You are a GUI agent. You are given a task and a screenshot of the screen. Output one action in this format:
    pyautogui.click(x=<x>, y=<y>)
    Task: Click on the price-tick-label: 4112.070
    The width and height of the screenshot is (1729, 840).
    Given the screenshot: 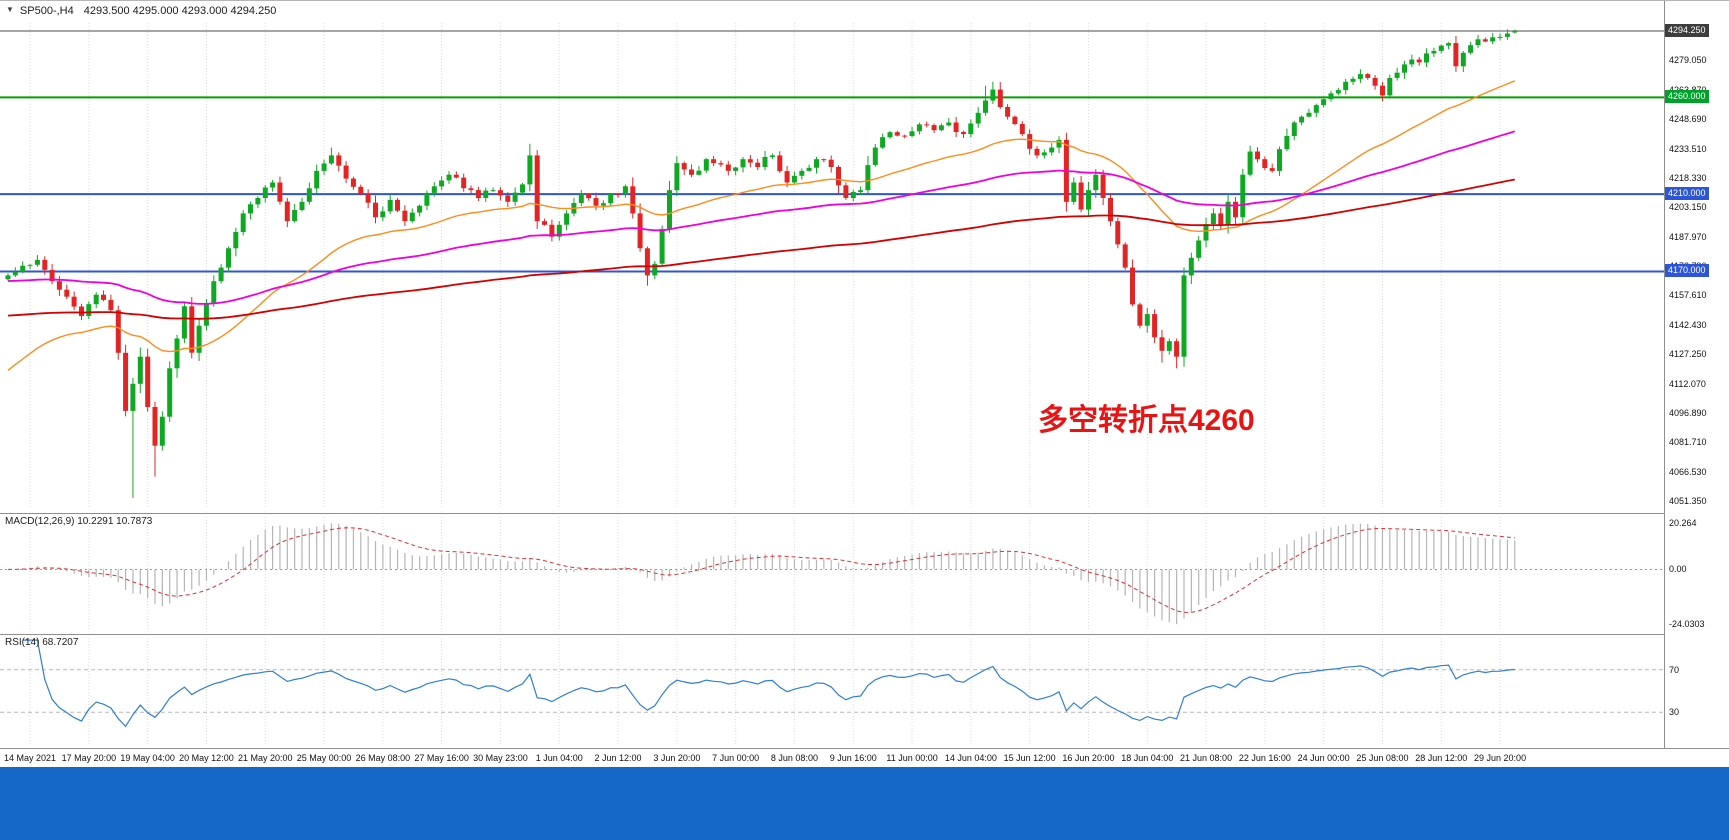 What is the action you would take?
    pyautogui.click(x=1687, y=383)
    